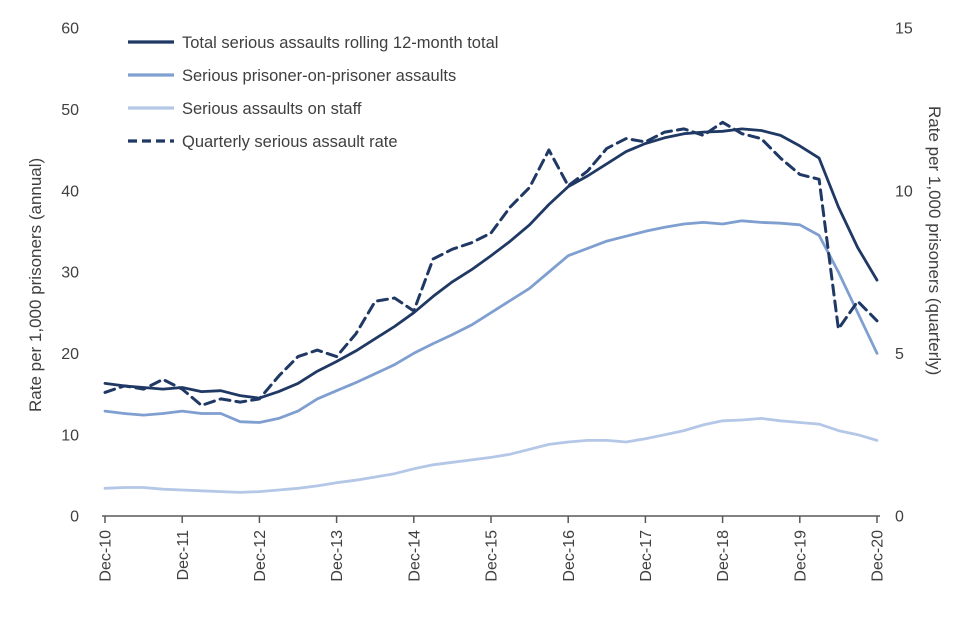 The width and height of the screenshot is (960, 640). What do you see at coordinates (74, 517) in the screenshot?
I see `left-tick-label: 0` at bounding box center [74, 517].